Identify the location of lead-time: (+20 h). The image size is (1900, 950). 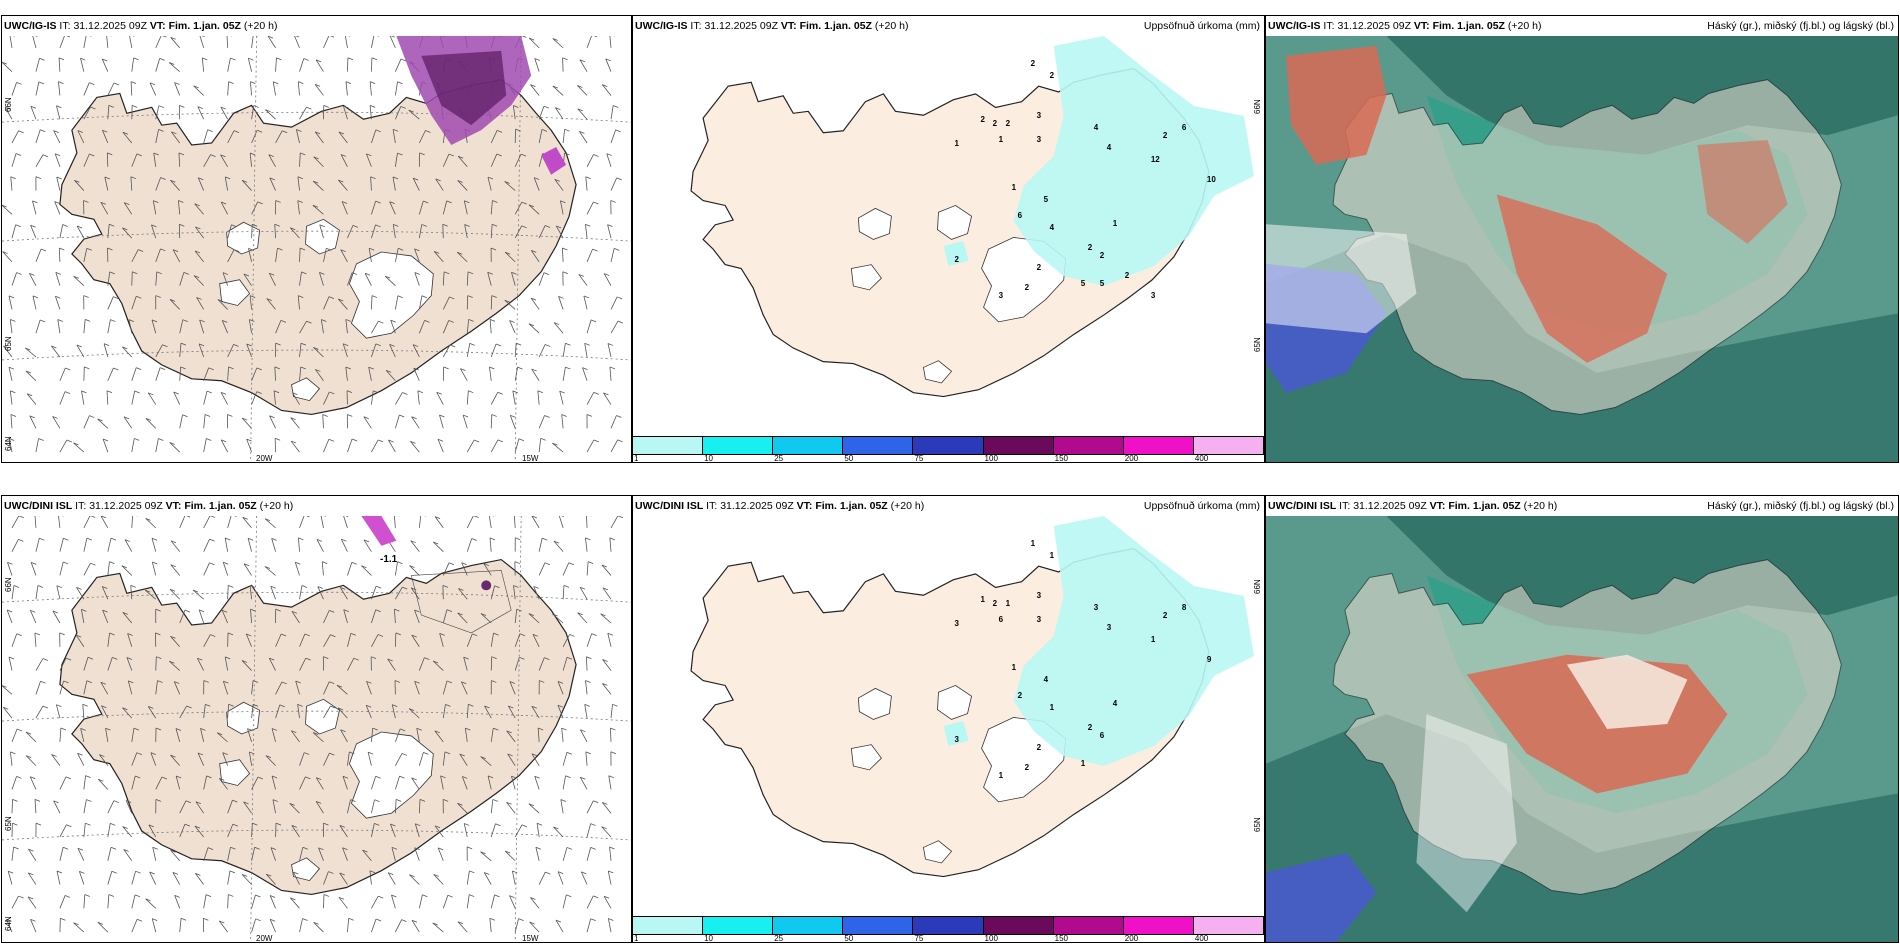
(1540, 506).